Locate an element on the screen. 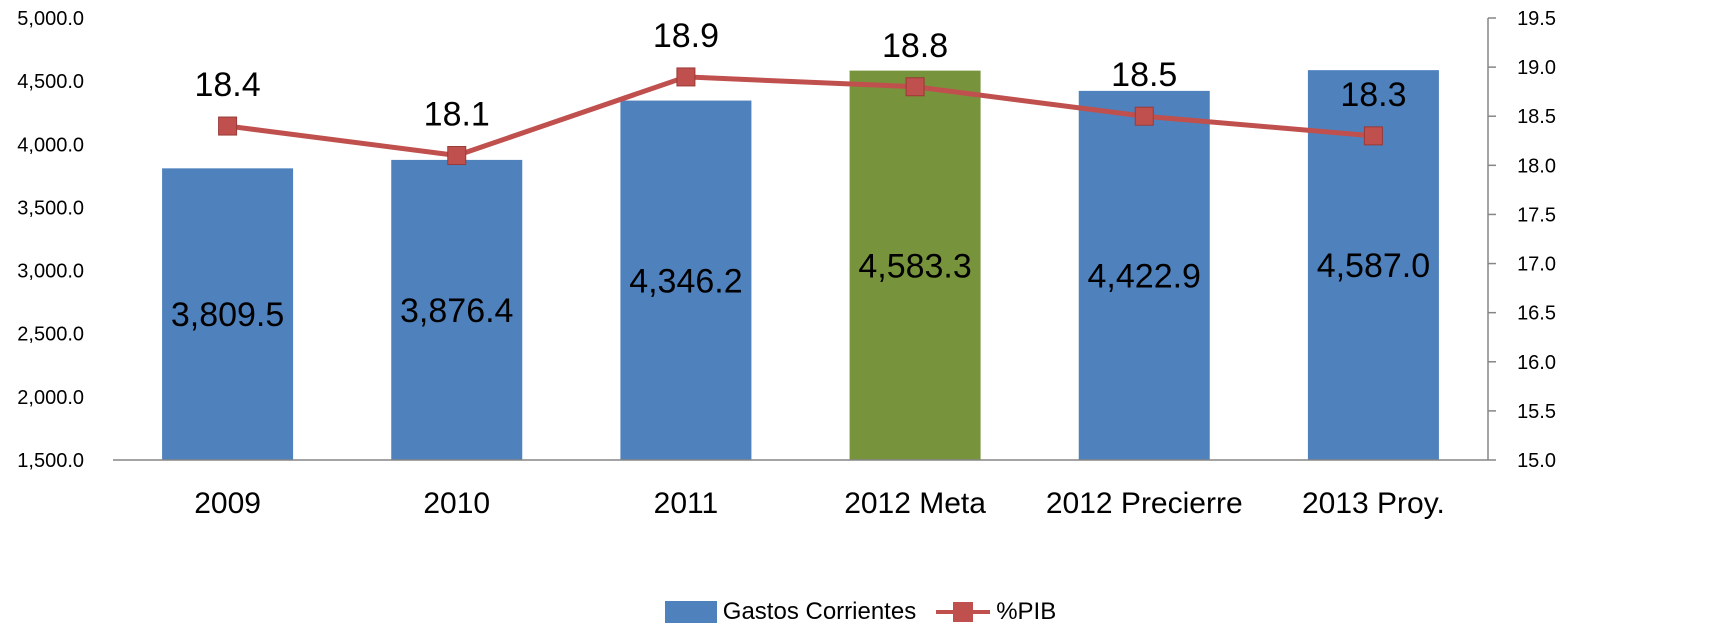 Image resolution: width=1721 pixels, height=633 pixels. y-right-tick-label: 18.5 is located at coordinates (1536, 117).